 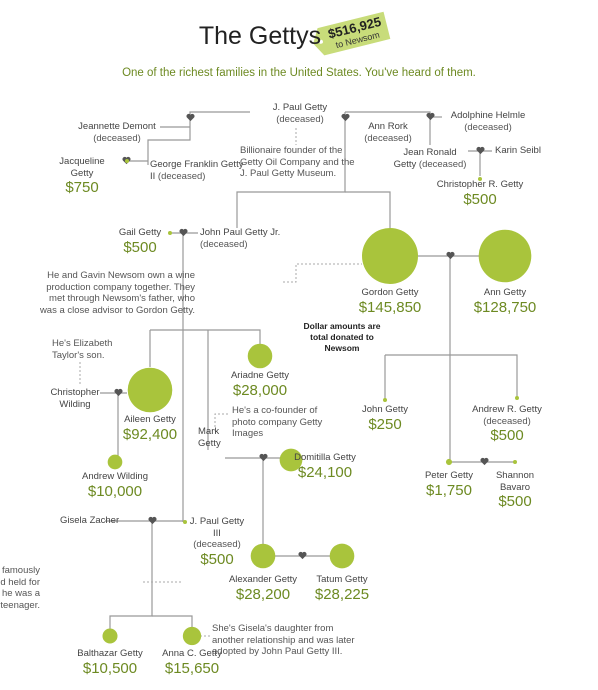 I want to click on amount: $10,500, so click(x=110, y=668).